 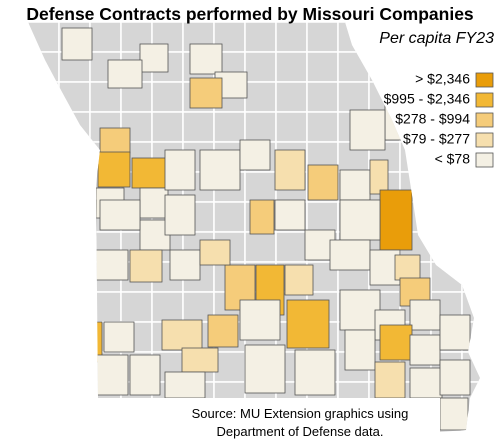 What do you see at coordinates (453, 159) in the screenshot?
I see `legend-label: < $78` at bounding box center [453, 159].